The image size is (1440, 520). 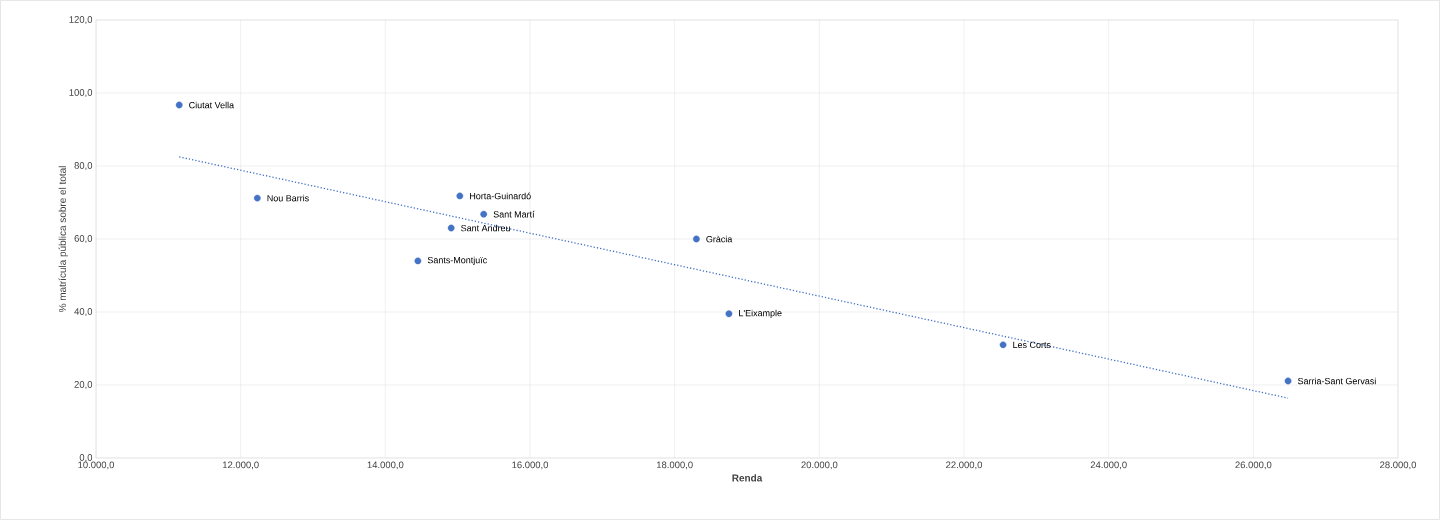 What do you see at coordinates (63, 239) in the screenshot?
I see `y-axis-title: % matrícula pública sobre el total` at bounding box center [63, 239].